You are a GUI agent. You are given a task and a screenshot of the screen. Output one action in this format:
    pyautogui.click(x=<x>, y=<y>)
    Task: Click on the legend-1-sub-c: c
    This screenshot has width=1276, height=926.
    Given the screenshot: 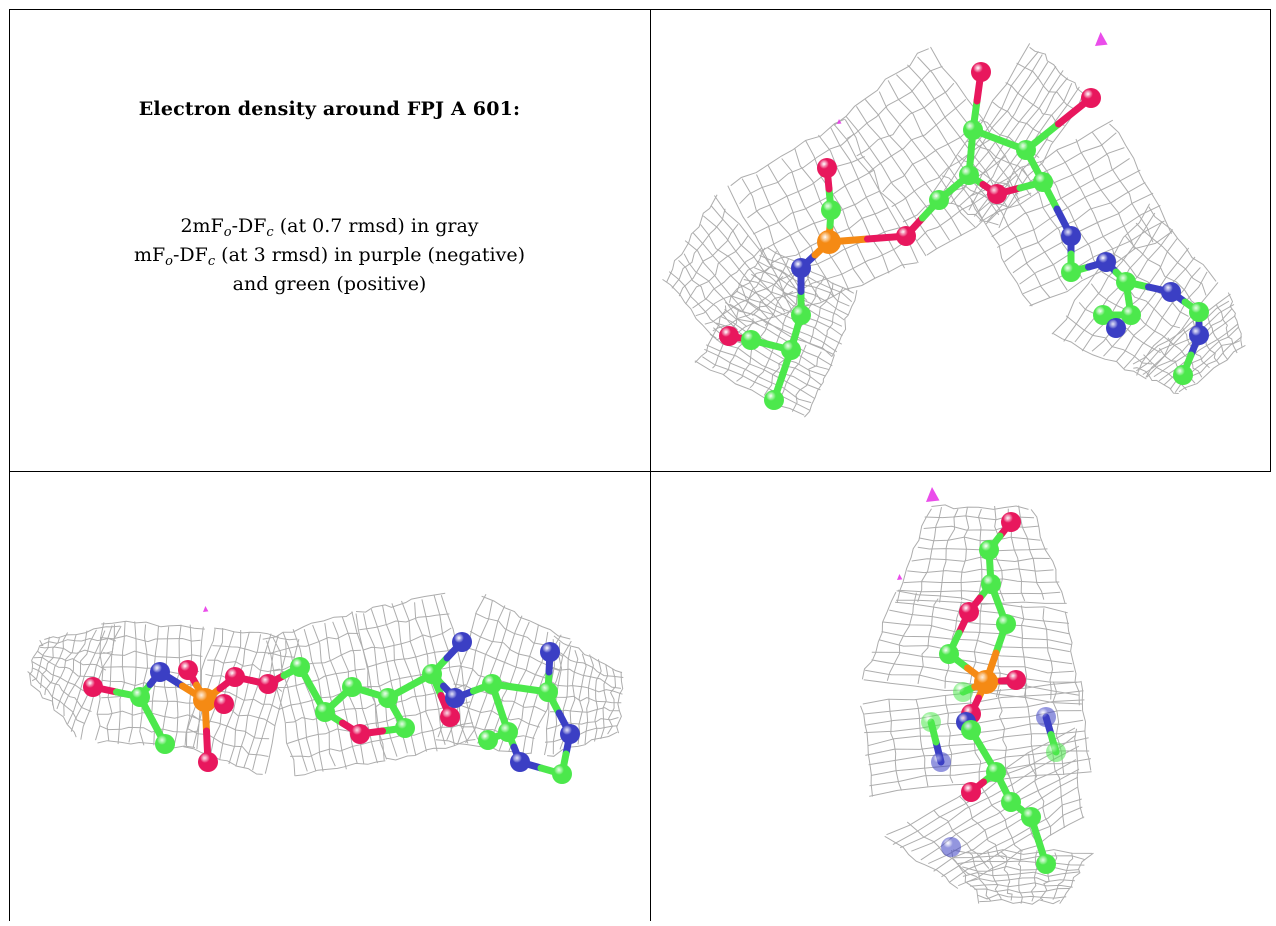 What is the action you would take?
    pyautogui.click(x=270, y=232)
    